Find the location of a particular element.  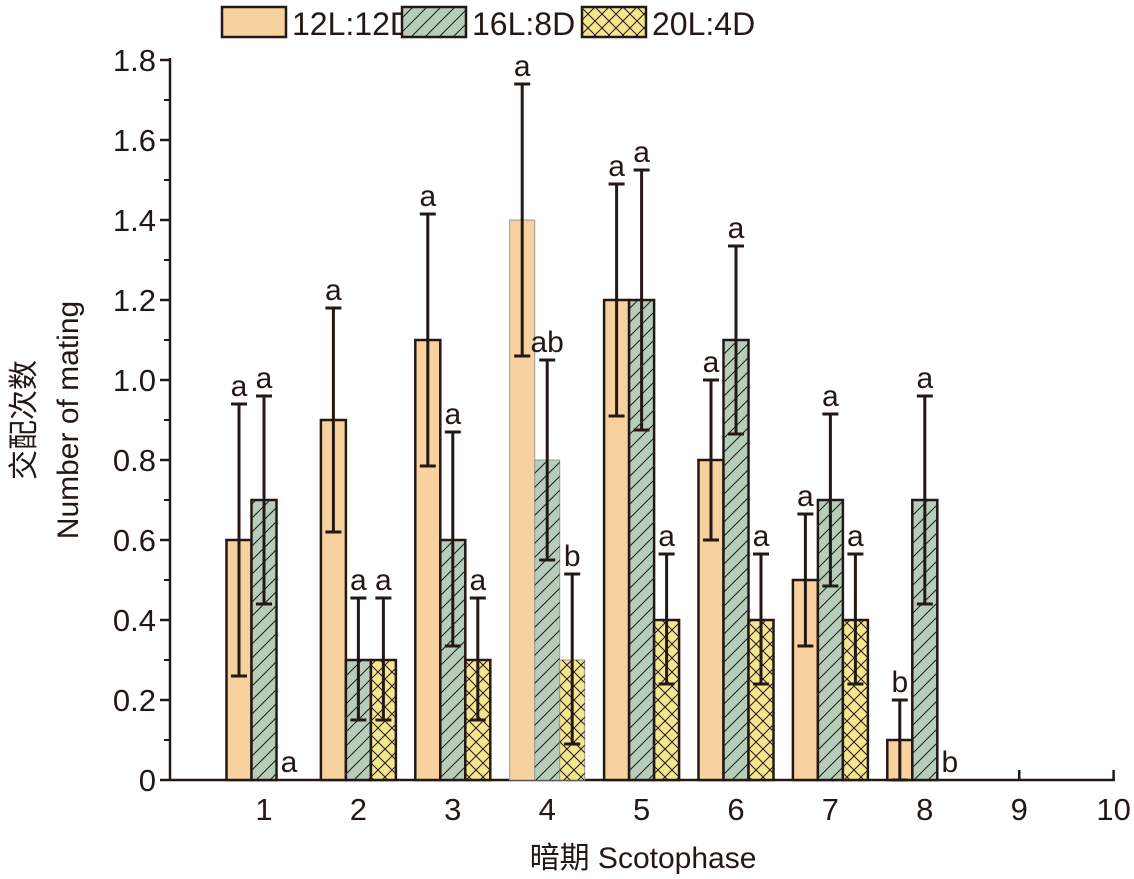

y-tick-label: 1.4 is located at coordinates (134, 220).